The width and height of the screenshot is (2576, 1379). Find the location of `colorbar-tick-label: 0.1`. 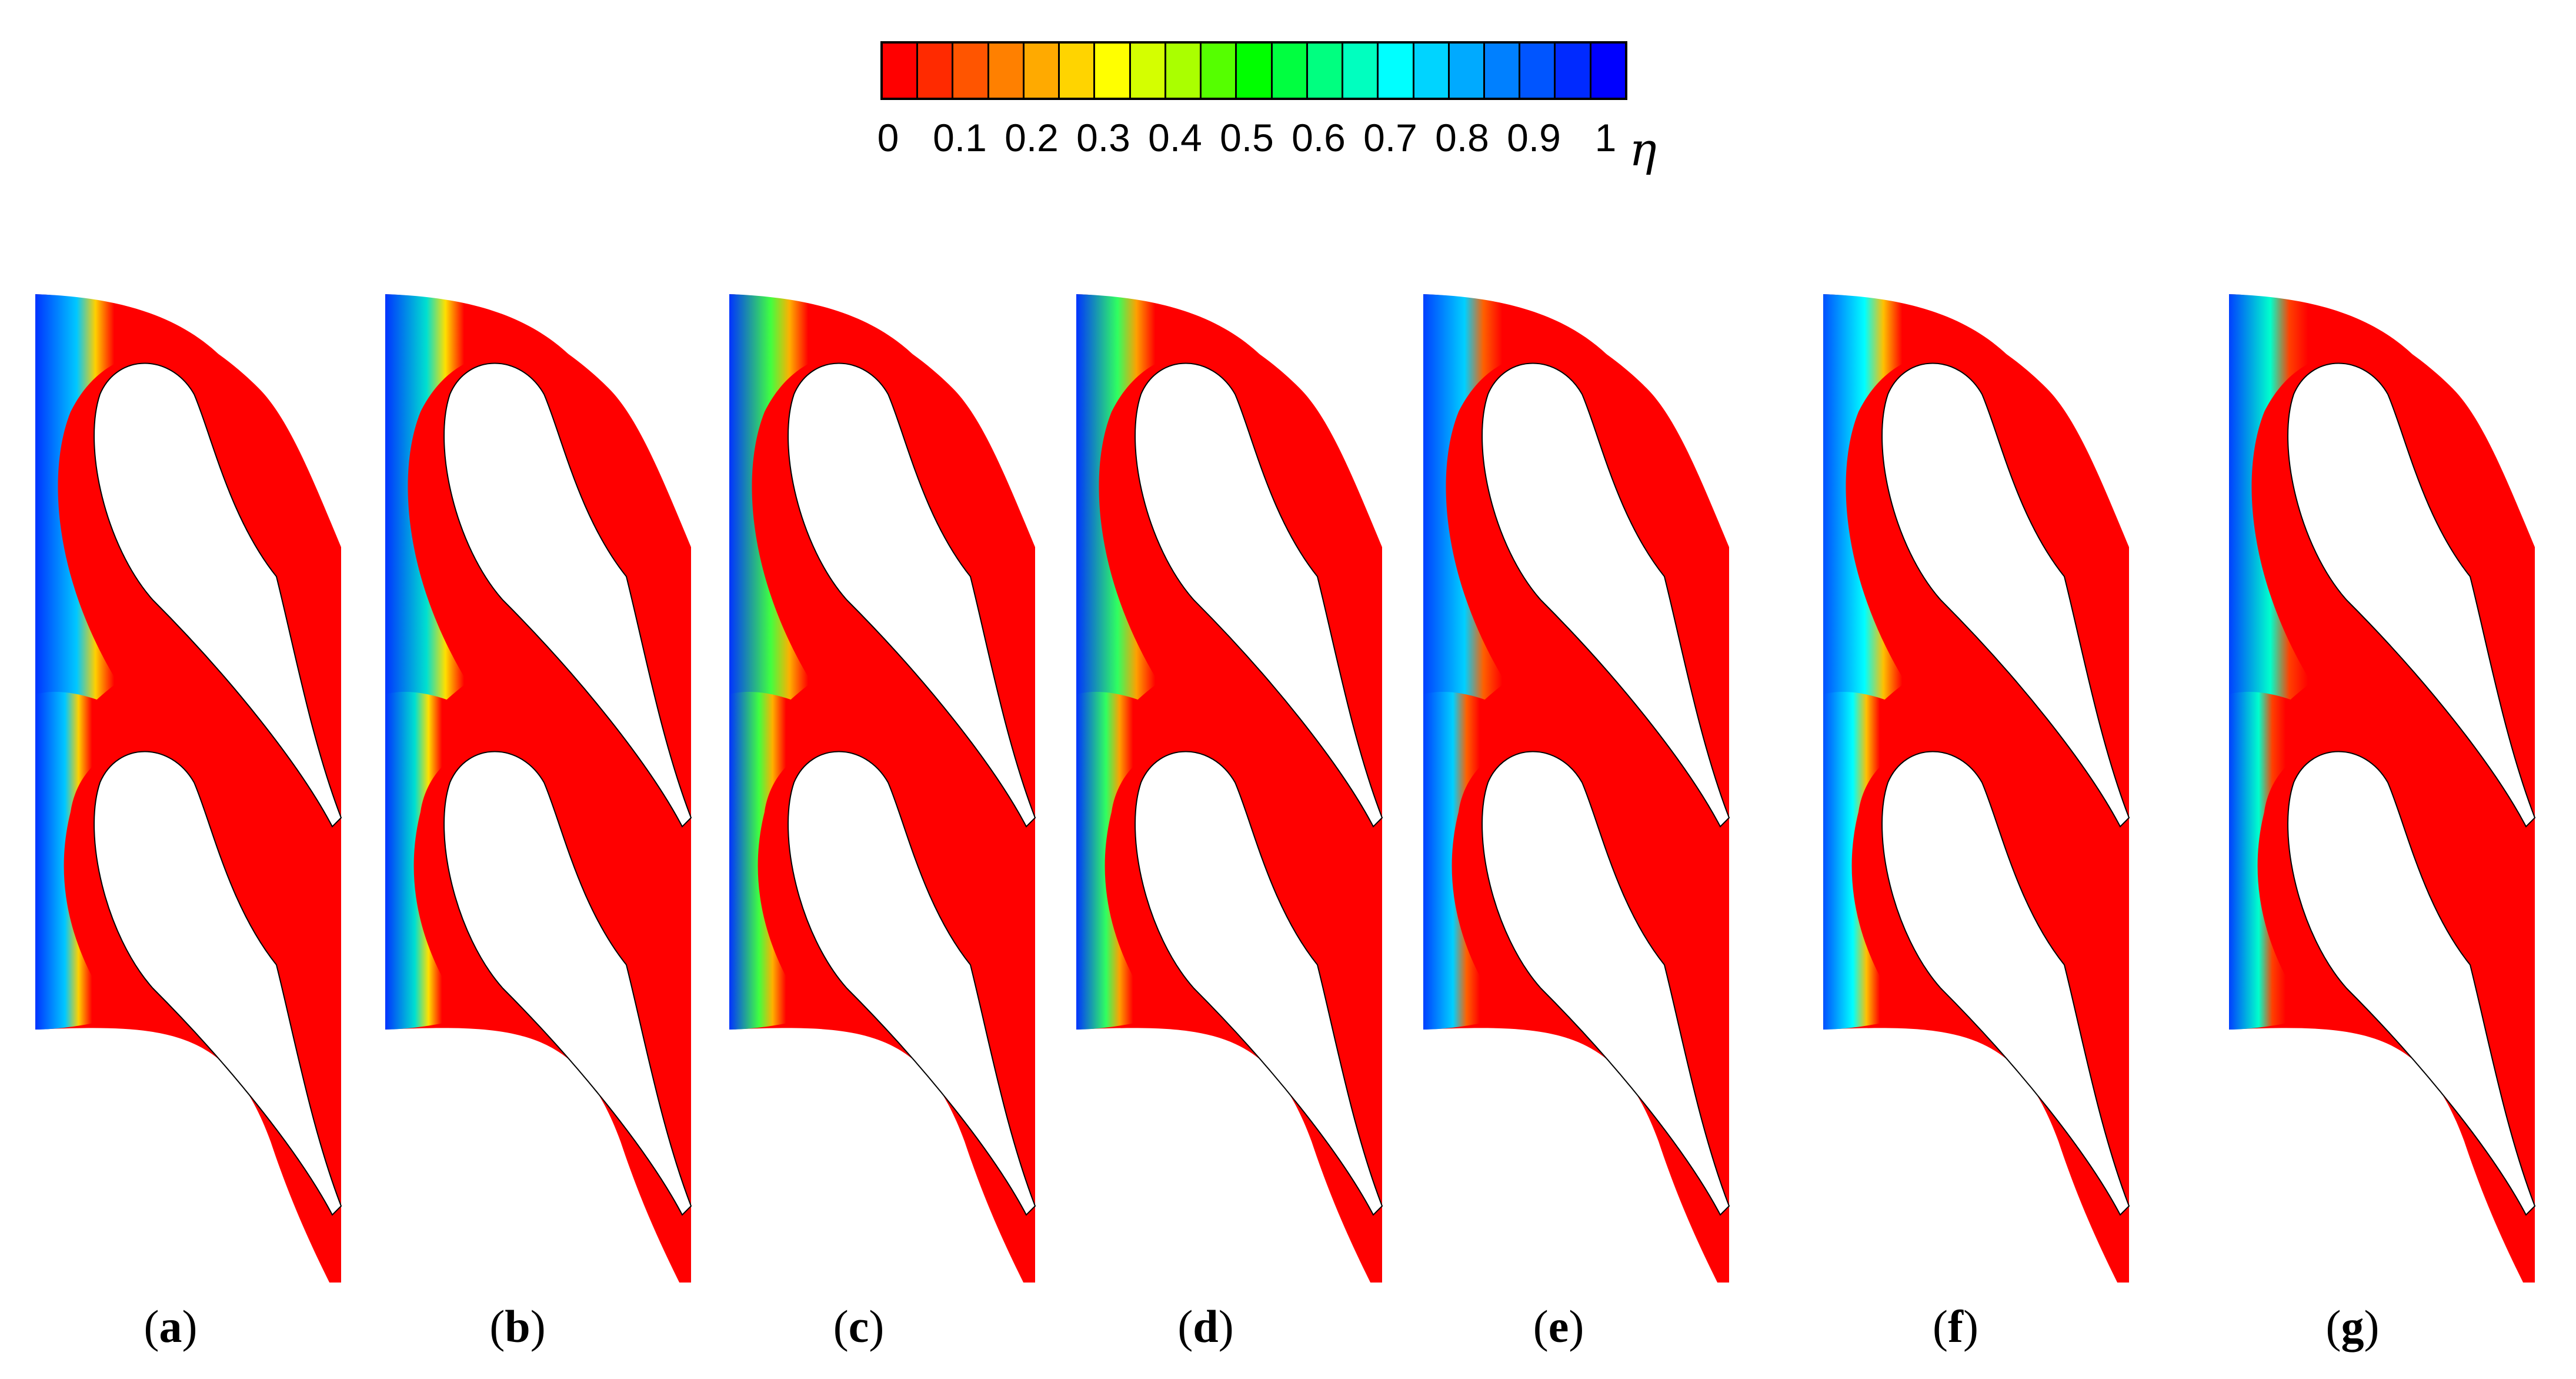

colorbar-tick-label: 0.1 is located at coordinates (960, 137).